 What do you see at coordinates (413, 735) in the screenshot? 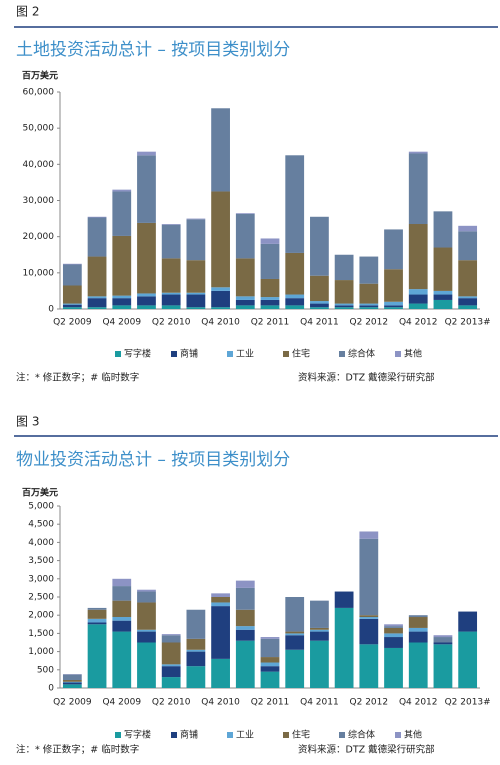
I see `legend-label: 其他` at bounding box center [413, 735].